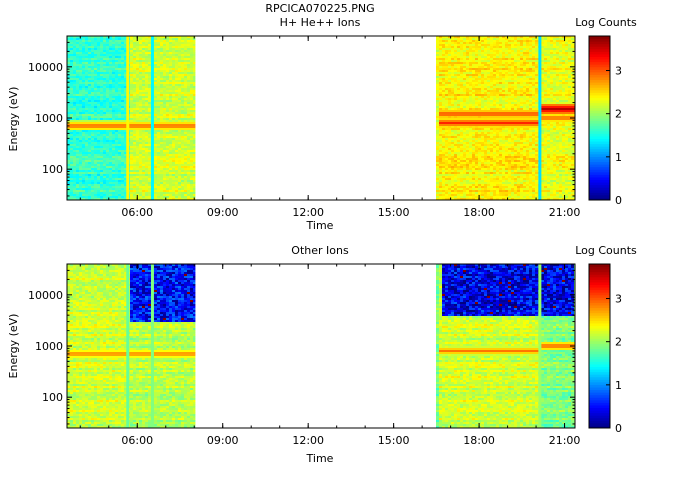 The image size is (681, 481). I want to click on panel-title: Other Ions, so click(320, 250).